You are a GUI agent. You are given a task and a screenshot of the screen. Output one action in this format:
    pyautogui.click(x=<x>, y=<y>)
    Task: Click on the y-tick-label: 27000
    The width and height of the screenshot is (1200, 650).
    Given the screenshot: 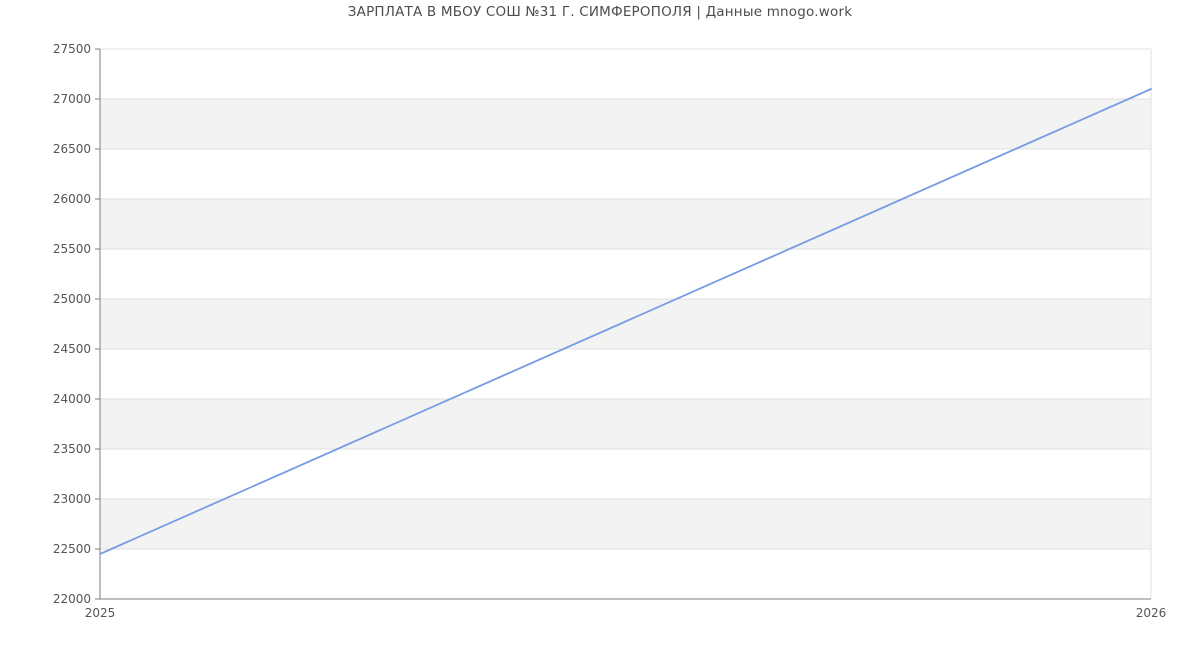 What is the action you would take?
    pyautogui.click(x=72, y=99)
    